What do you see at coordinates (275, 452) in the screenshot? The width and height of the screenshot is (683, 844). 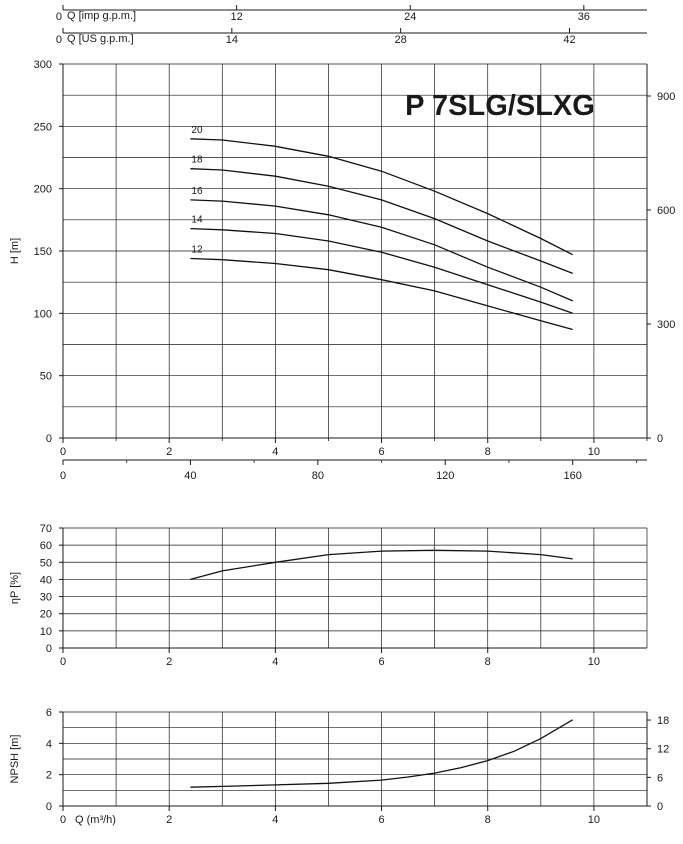 I see `head-x-tick-label: 4` at bounding box center [275, 452].